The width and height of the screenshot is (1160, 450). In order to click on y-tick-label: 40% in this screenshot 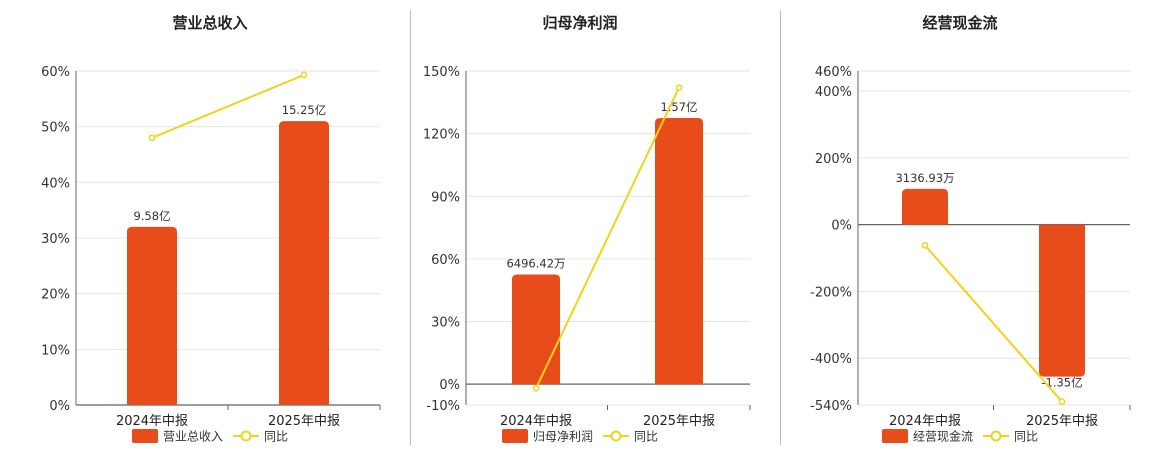, I will do `click(55, 183)`.